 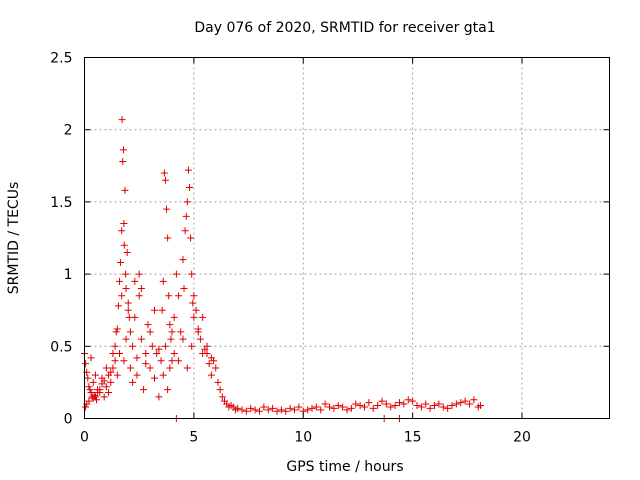 What do you see at coordinates (193, 438) in the screenshot?
I see `x-tick-label: 5` at bounding box center [193, 438].